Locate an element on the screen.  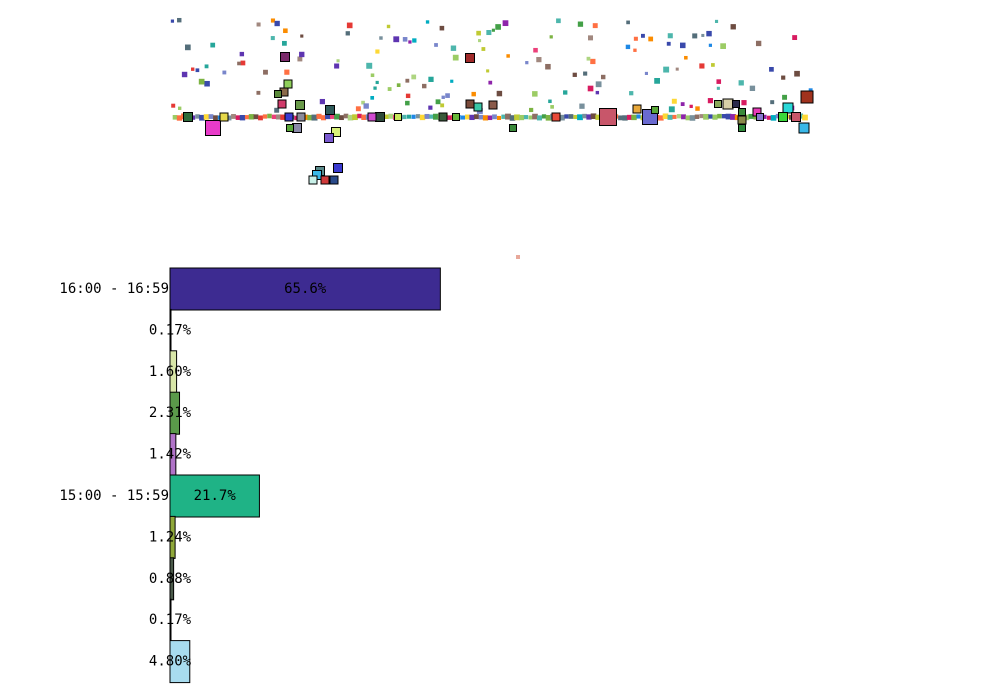
bar-value-label-9: 4.80% is located at coordinates (170, 662).